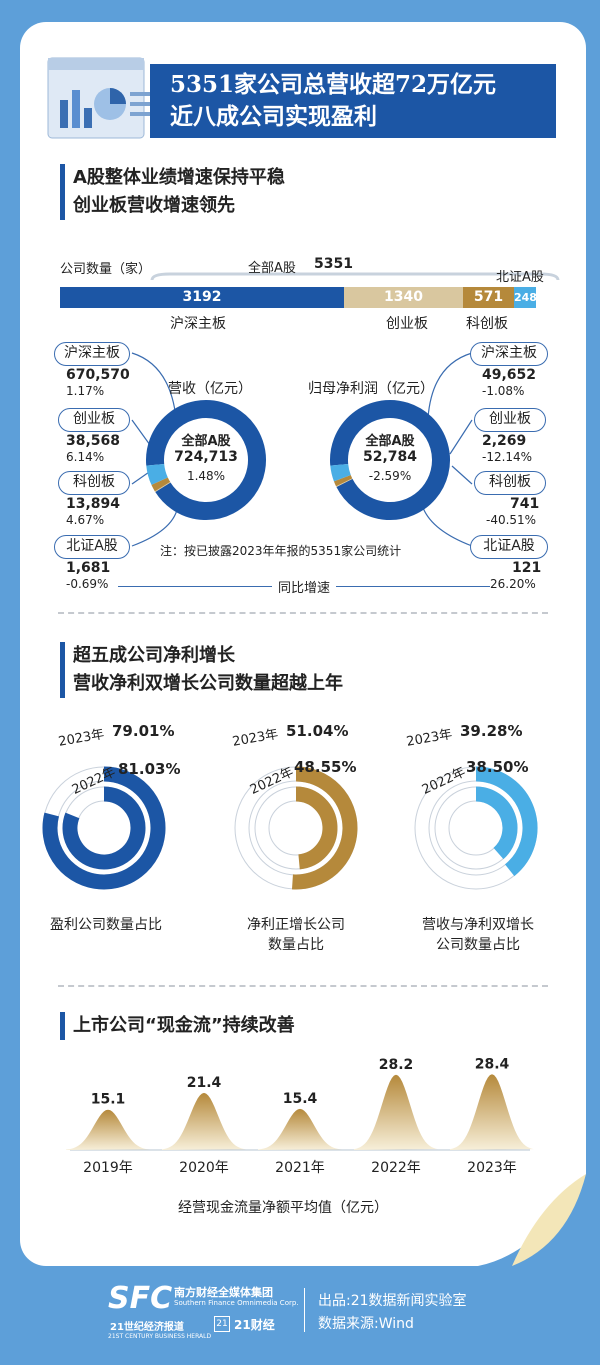 The width and height of the screenshot is (600, 1365). What do you see at coordinates (206, 457) in the screenshot?
I see `revenue-center-value: 724,713` at bounding box center [206, 457].